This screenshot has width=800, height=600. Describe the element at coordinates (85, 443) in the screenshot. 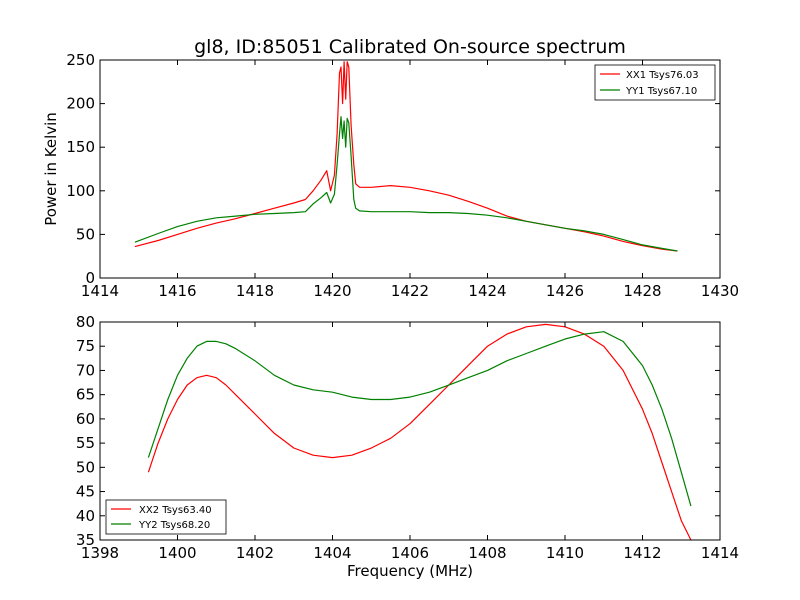

I see `bottom-y-tick-label: 55` at that location.